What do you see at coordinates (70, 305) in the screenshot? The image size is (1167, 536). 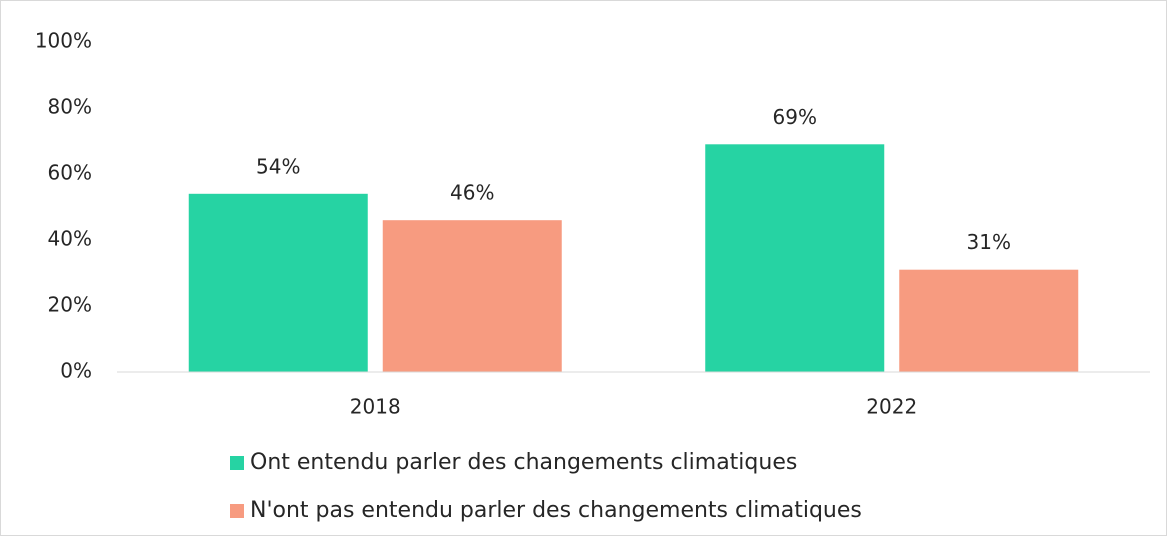 I see `y-tick-label: 20%` at bounding box center [70, 305].